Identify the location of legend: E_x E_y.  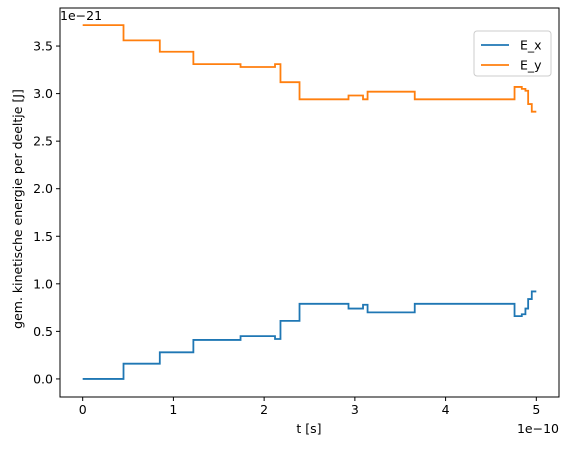
(512, 53).